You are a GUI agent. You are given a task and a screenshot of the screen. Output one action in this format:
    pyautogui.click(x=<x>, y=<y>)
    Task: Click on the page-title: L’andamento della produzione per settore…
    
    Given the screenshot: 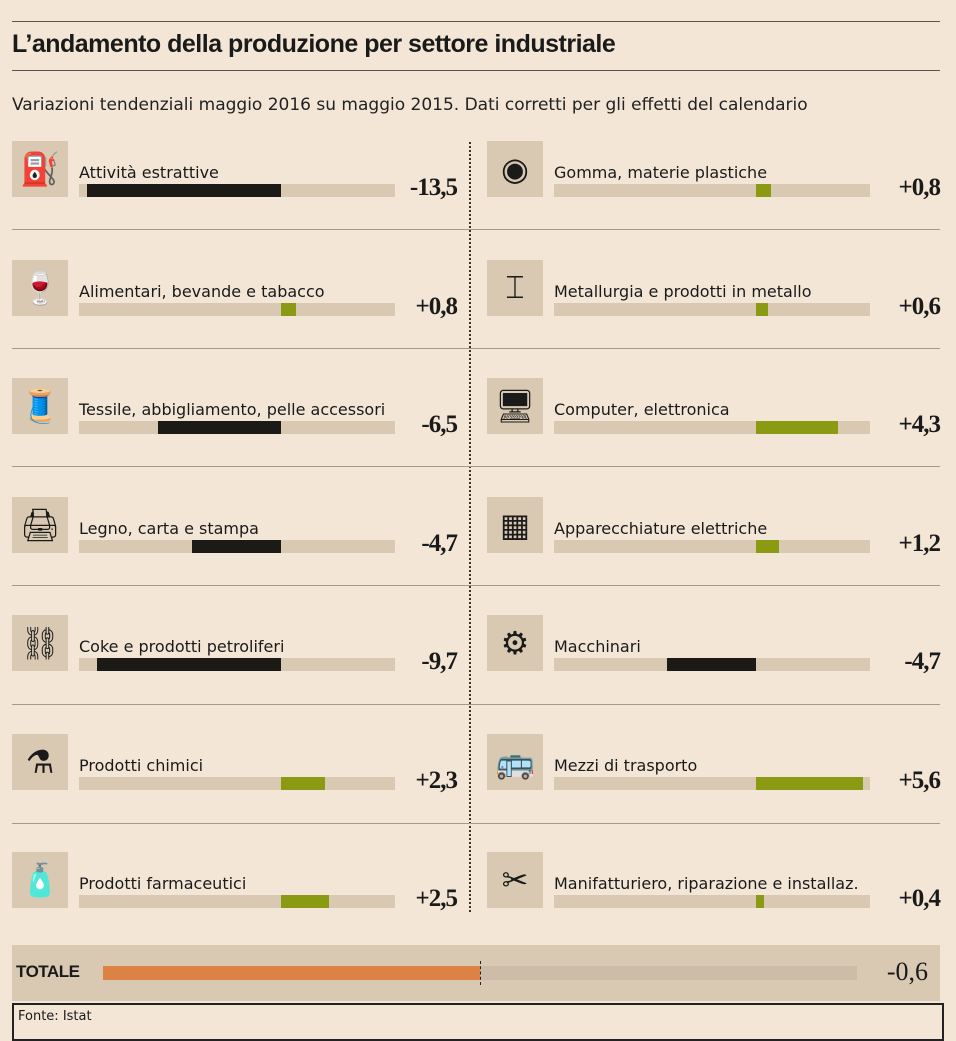 What is the action you would take?
    pyautogui.click(x=314, y=44)
    